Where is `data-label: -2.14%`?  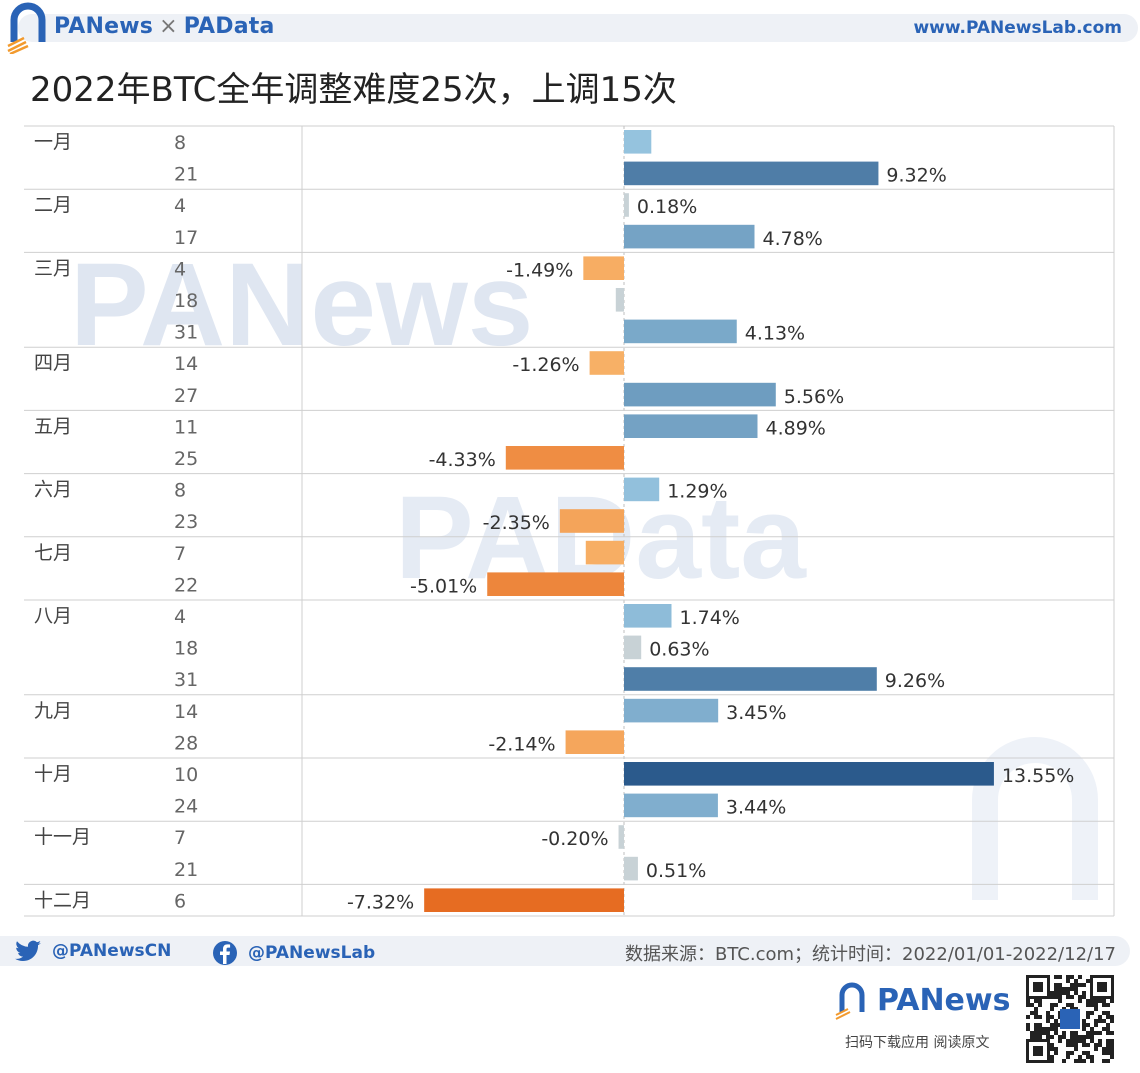
data-label: -2.14% is located at coordinates (521, 744).